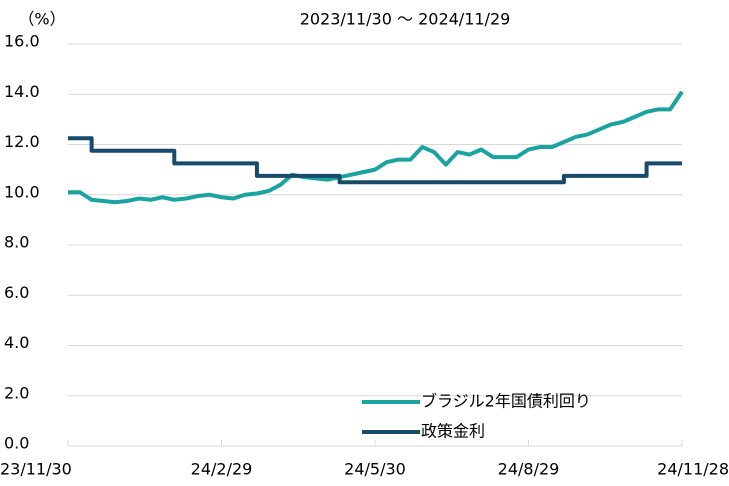 The image size is (729, 486). I want to click on legend-label: 政策金利, so click(453, 431).